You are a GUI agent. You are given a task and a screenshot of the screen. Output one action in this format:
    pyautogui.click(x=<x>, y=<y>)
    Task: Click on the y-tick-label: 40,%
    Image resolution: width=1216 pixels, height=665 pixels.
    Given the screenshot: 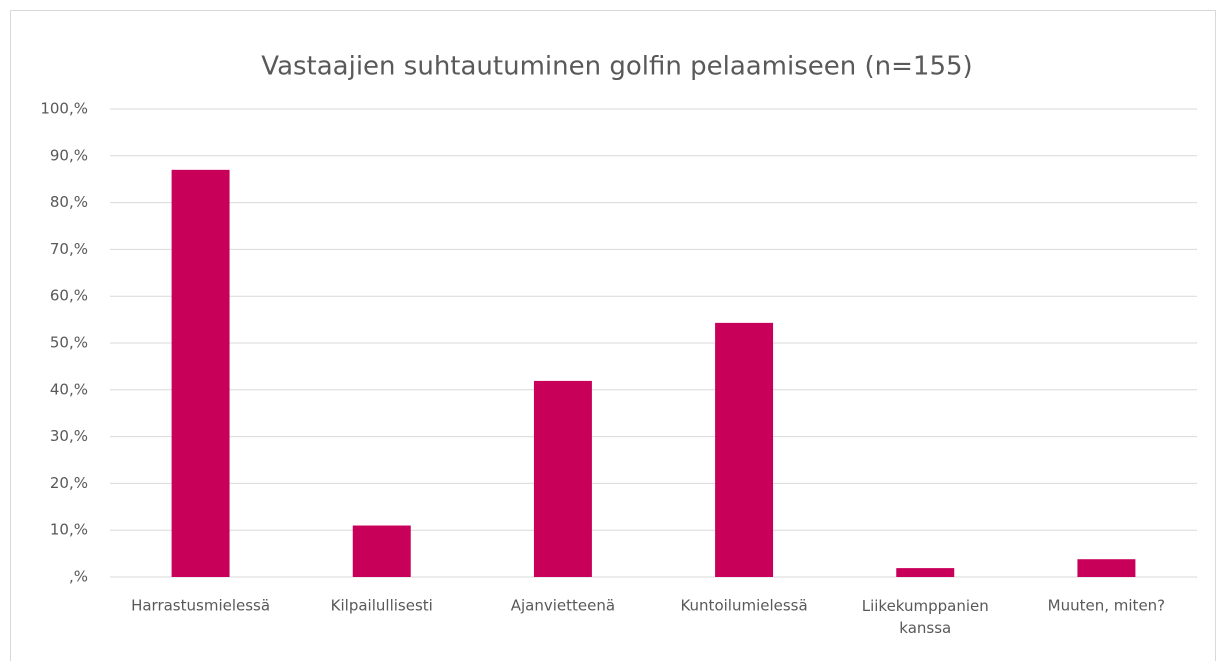 What is the action you would take?
    pyautogui.click(x=69, y=389)
    